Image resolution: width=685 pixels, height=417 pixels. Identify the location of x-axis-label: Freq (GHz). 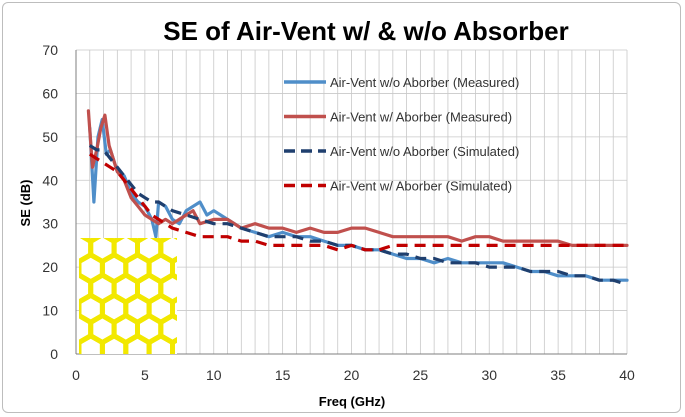
(352, 401).